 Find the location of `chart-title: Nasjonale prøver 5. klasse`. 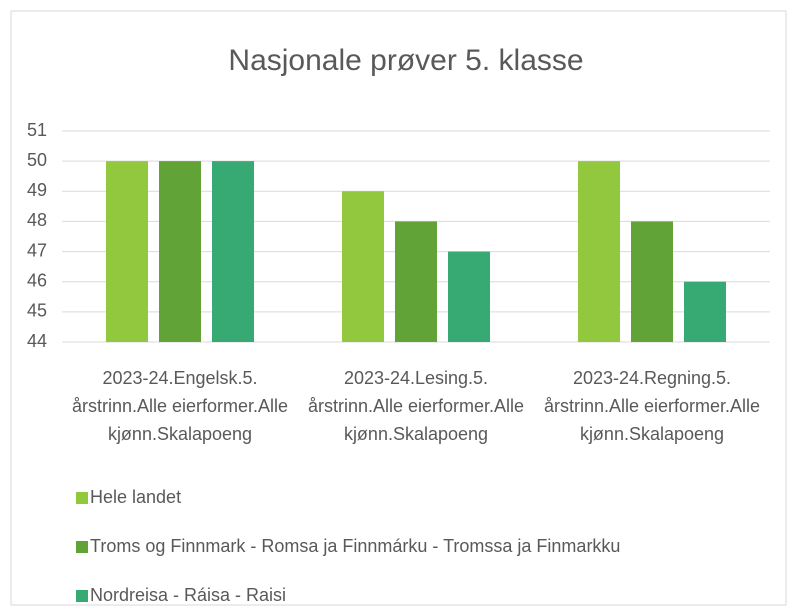

chart-title: Nasjonale prøver 5. klasse is located at coordinates (405, 60).